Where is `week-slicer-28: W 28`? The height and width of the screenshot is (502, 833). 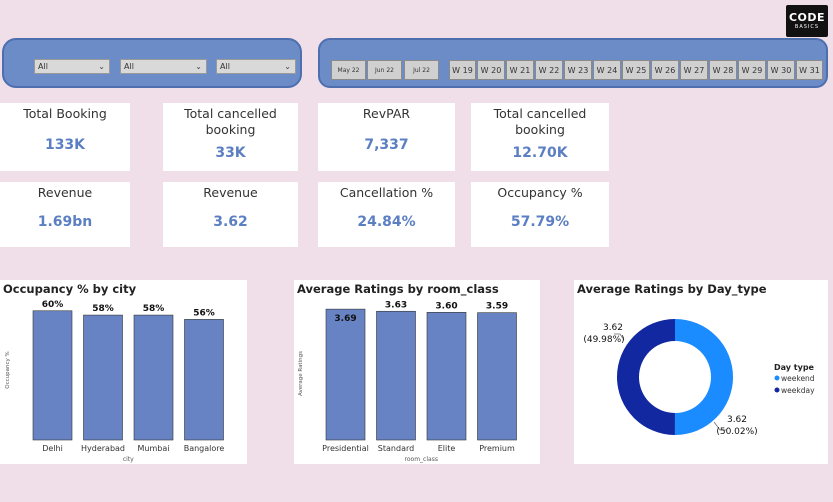
week-slicer-28: W 28 is located at coordinates (723, 70).